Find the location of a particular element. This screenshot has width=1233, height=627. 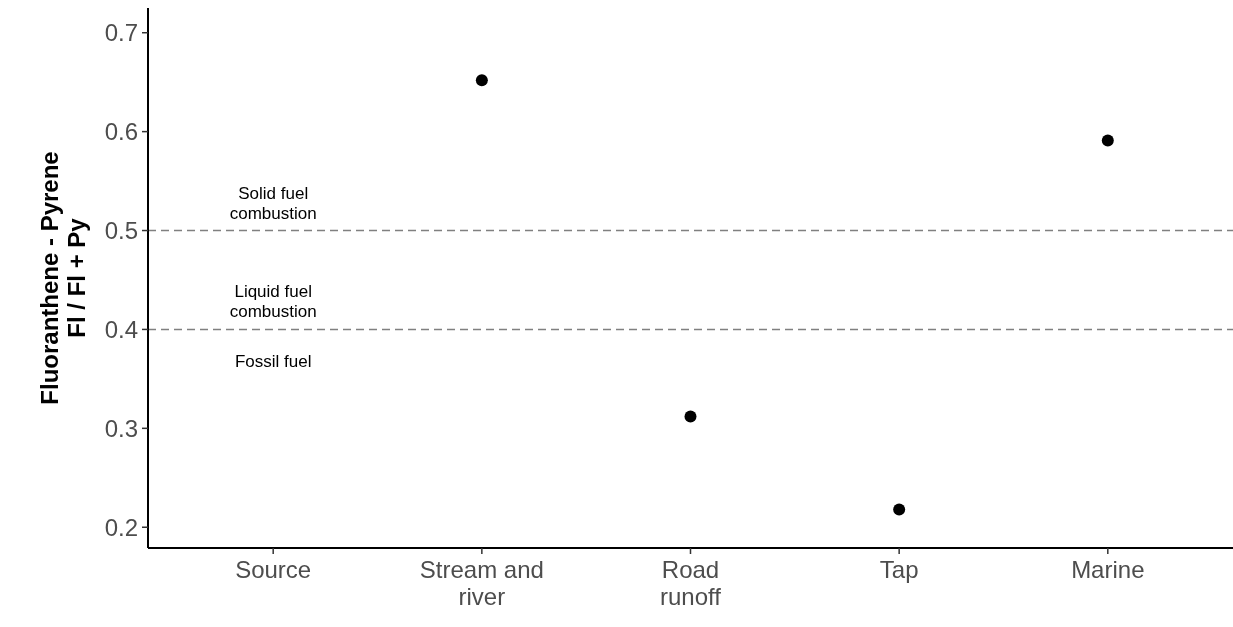

x-tick-label: Stream and river is located at coordinates (481, 583).